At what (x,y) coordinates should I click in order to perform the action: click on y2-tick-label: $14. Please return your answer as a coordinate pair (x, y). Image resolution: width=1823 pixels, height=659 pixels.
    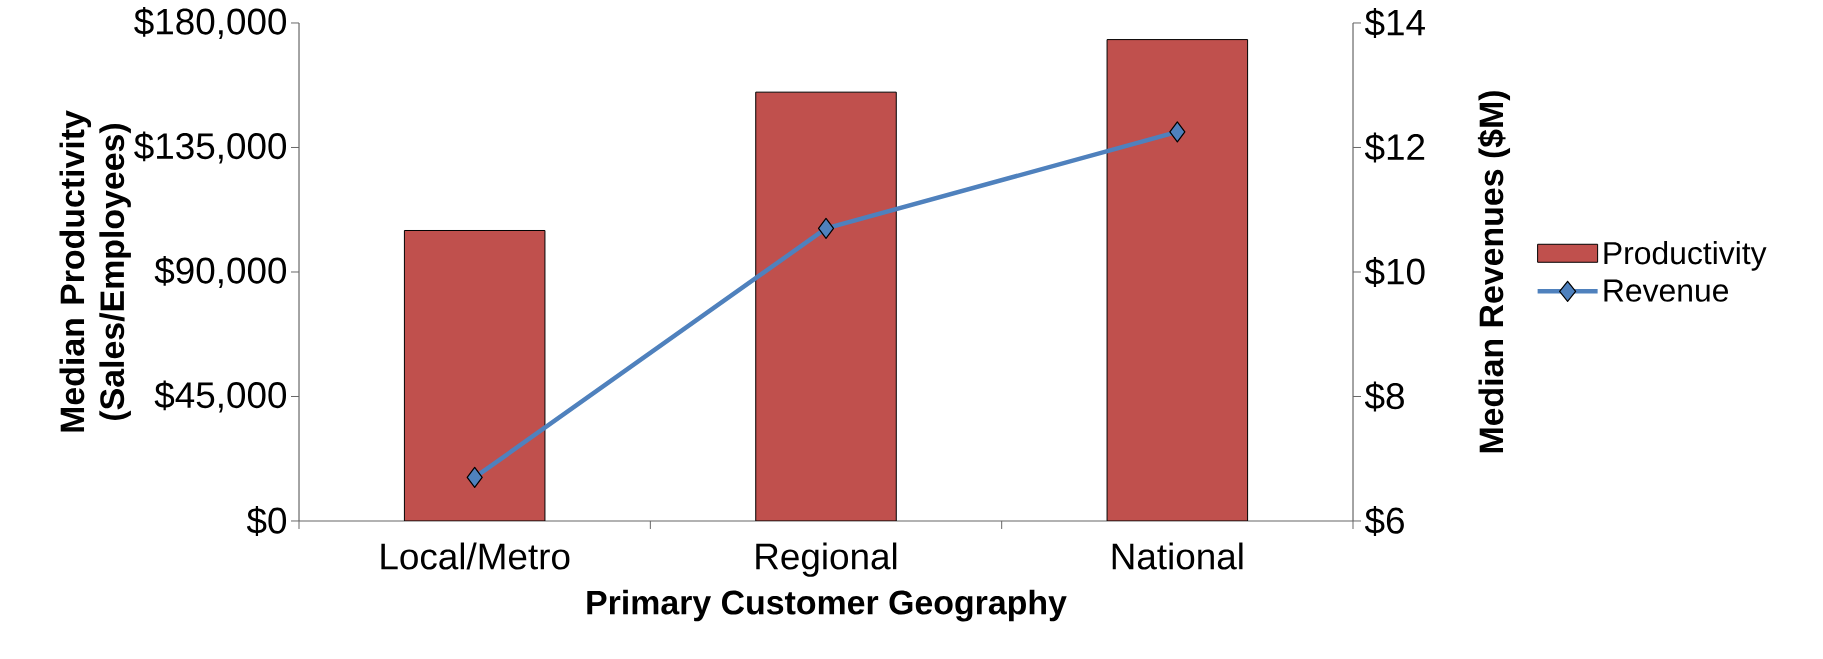
    Looking at the image, I should click on (1394, 23).